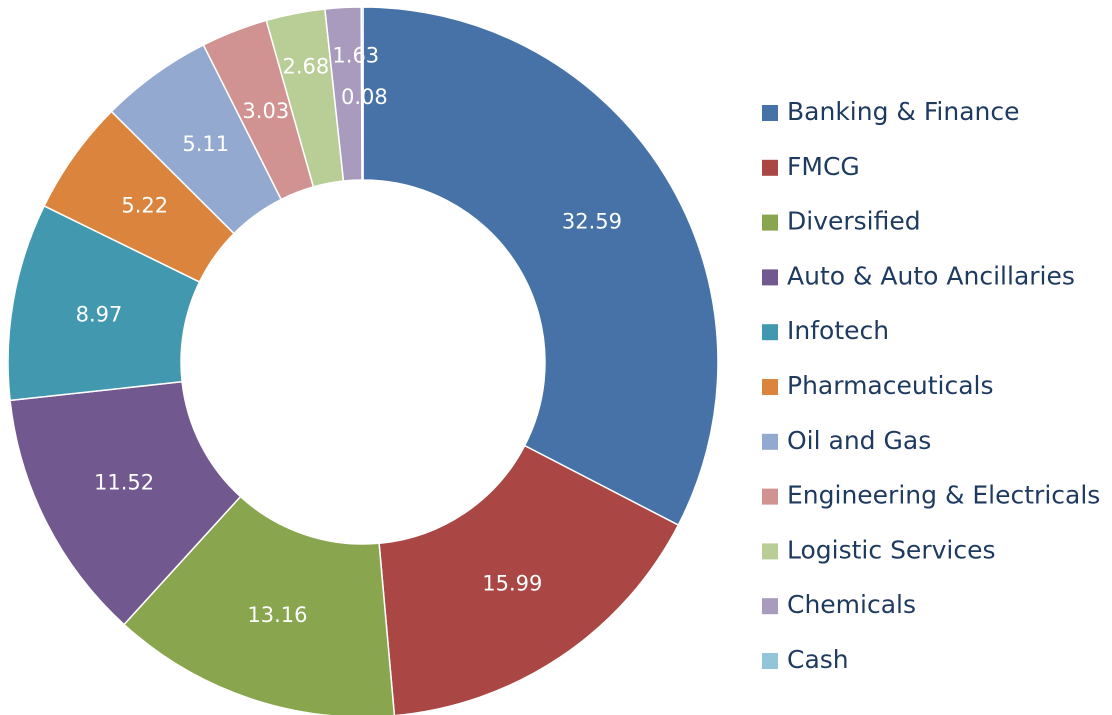 The image size is (1112, 715). Describe the element at coordinates (851, 604) in the screenshot. I see `legend-label: Chemicals` at that location.